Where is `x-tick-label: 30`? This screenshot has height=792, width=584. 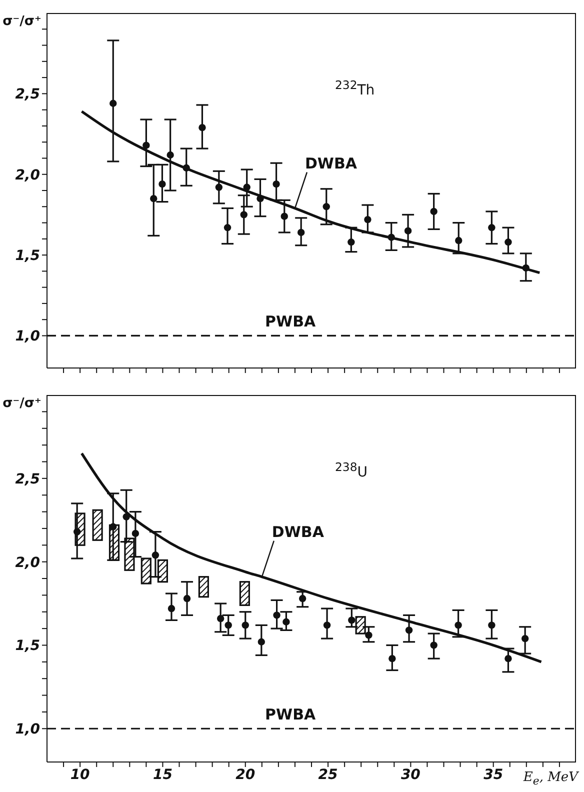 x-tick-label: 30 is located at coordinates (410, 774).